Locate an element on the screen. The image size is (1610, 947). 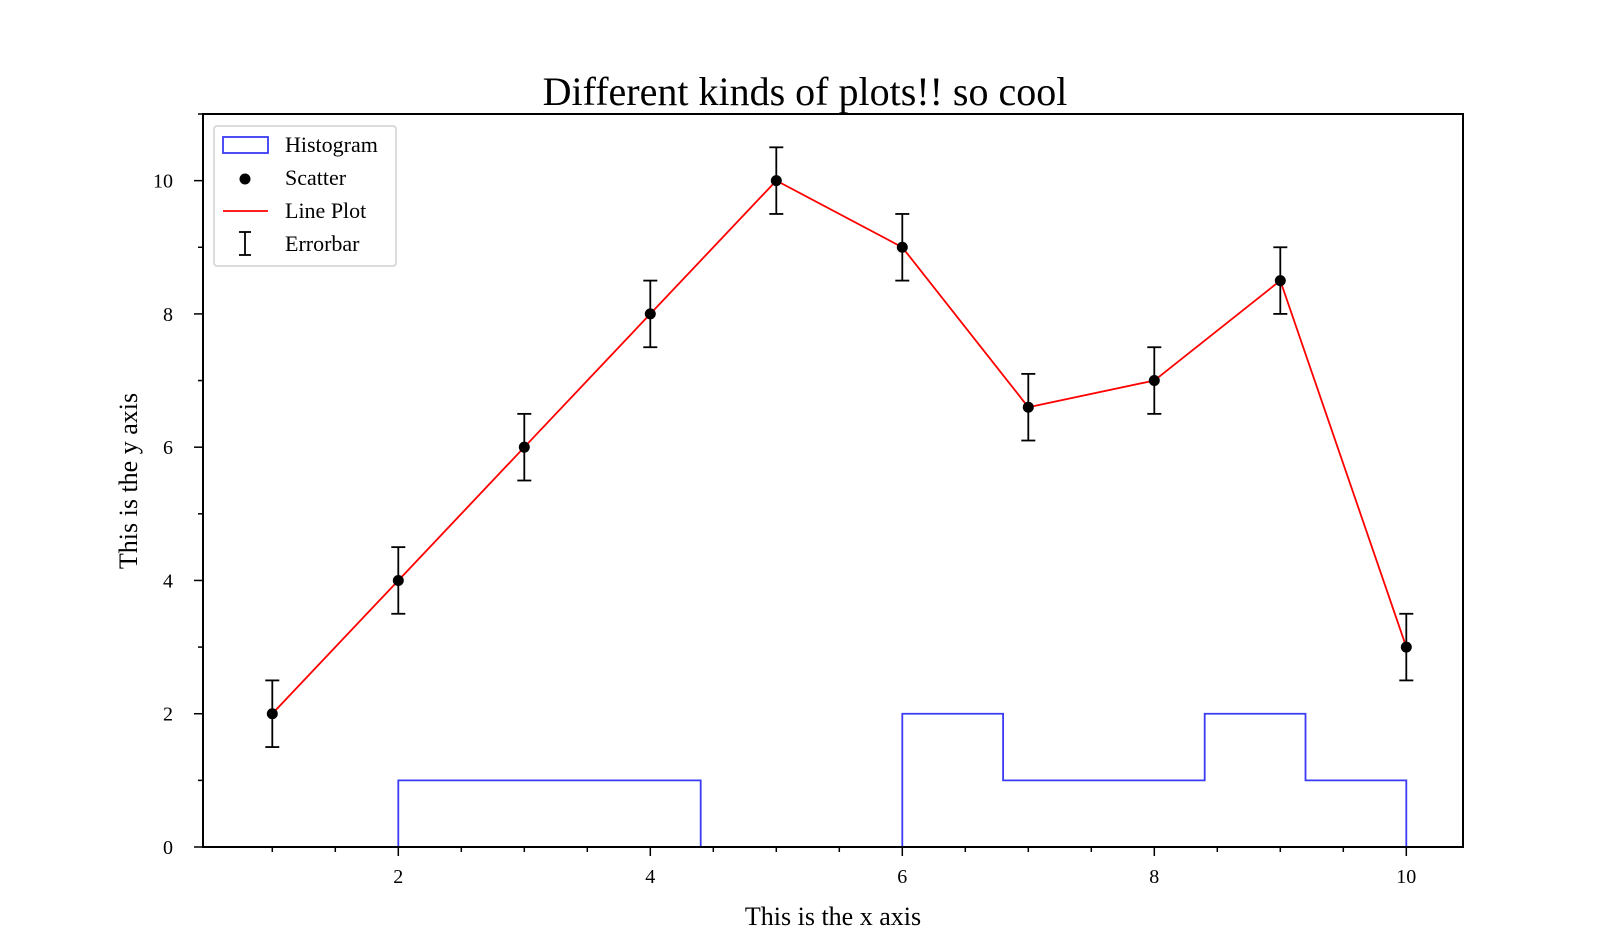
y-tick-label: 0 is located at coordinates (168, 848).